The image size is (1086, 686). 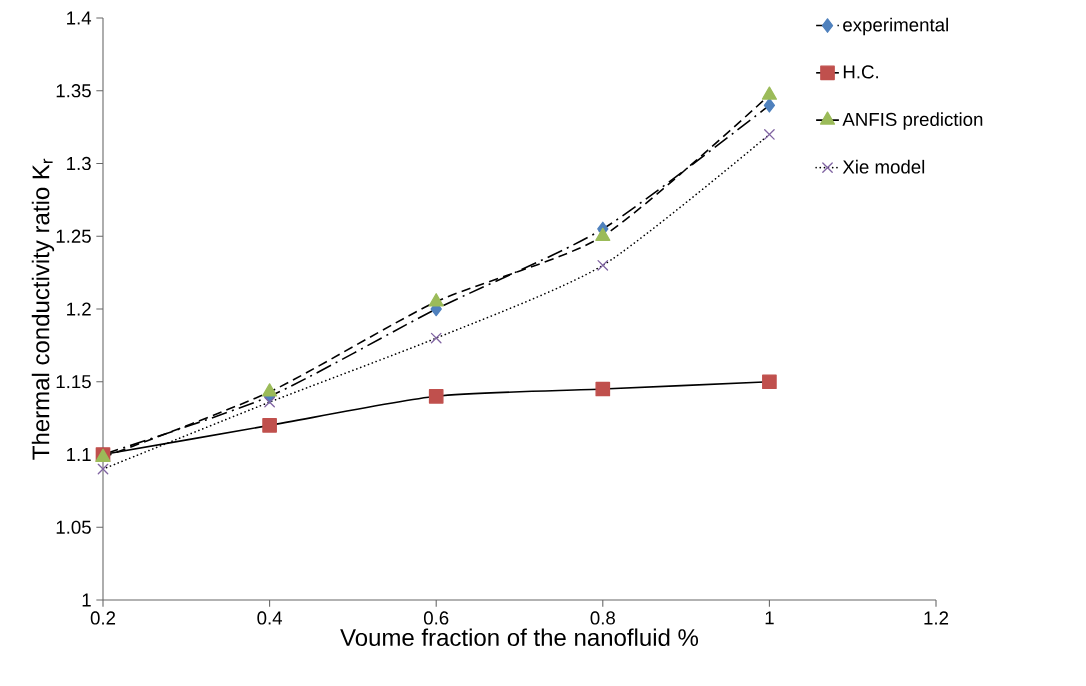 What do you see at coordinates (519, 637) in the screenshot?
I see `x-axis-title: Voume fraction of the nanofluid %` at bounding box center [519, 637].